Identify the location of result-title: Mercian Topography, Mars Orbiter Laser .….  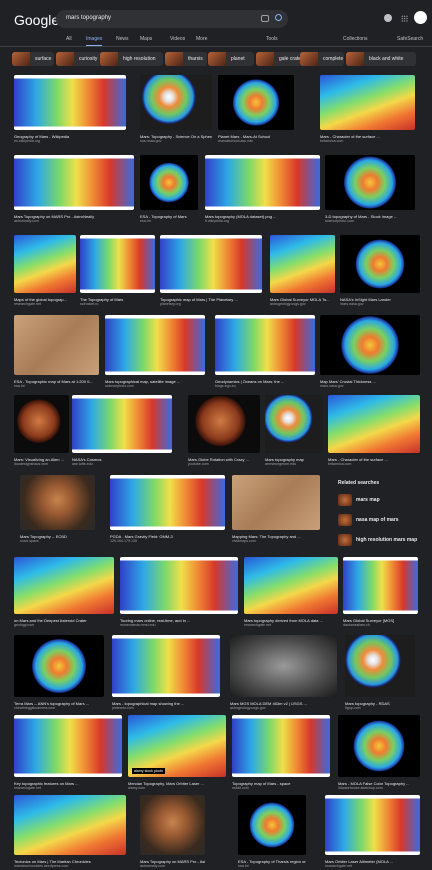
(166, 783).